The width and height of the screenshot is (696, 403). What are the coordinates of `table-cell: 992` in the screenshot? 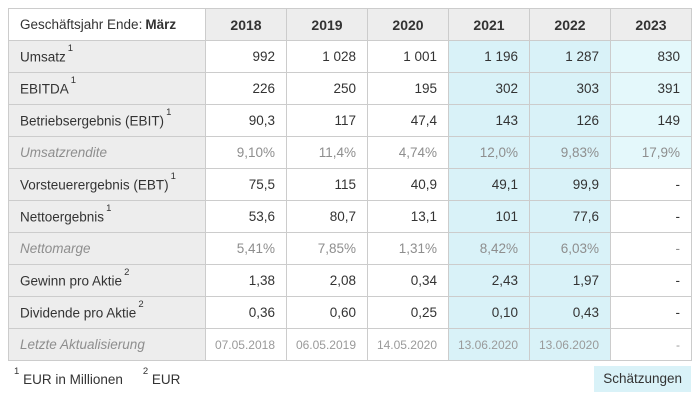 It's located at (246, 56).